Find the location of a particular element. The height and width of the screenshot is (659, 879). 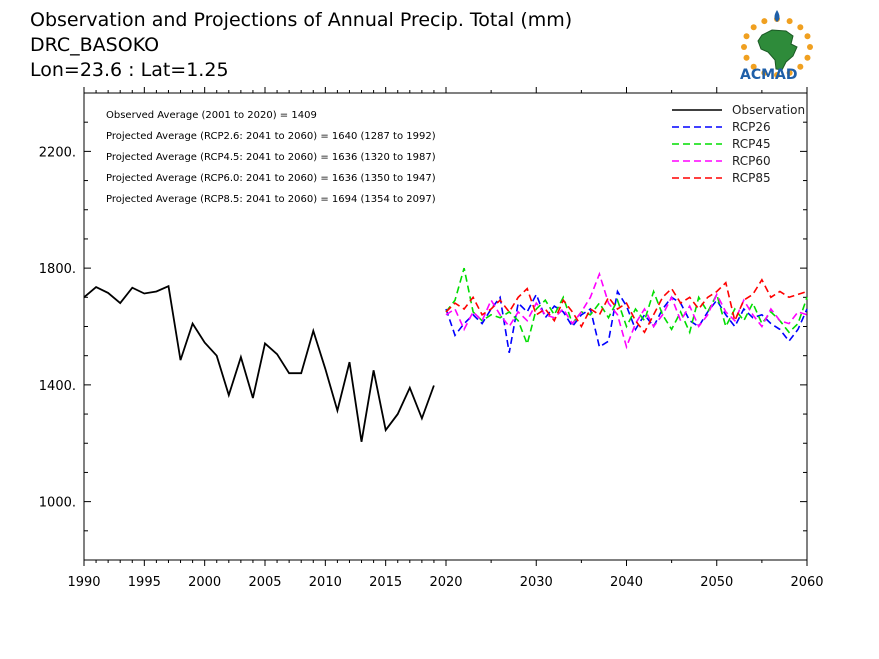

x-tick-label: 2000 is located at coordinates (204, 582).